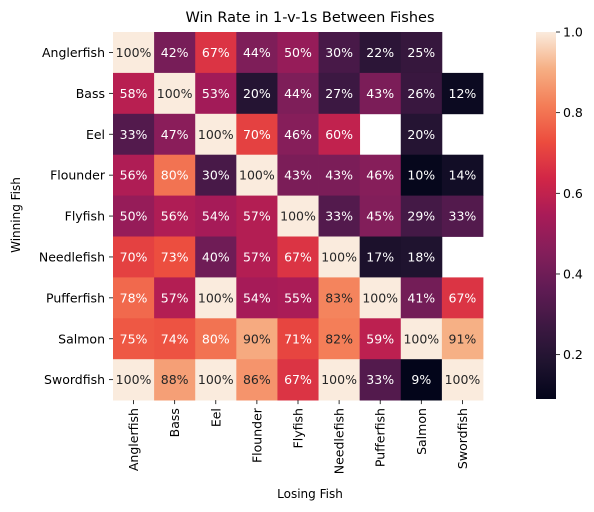 The width and height of the screenshot is (594, 512). I want to click on cell-value-label: 70%, so click(257, 134).